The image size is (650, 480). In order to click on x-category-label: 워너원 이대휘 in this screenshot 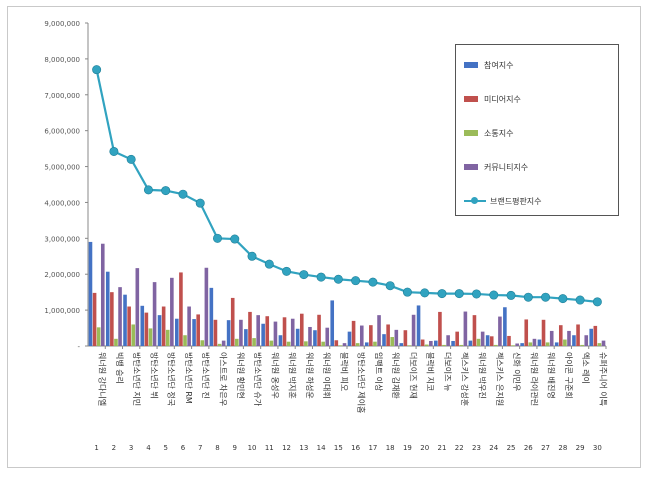, I will do `click(327, 375)`.